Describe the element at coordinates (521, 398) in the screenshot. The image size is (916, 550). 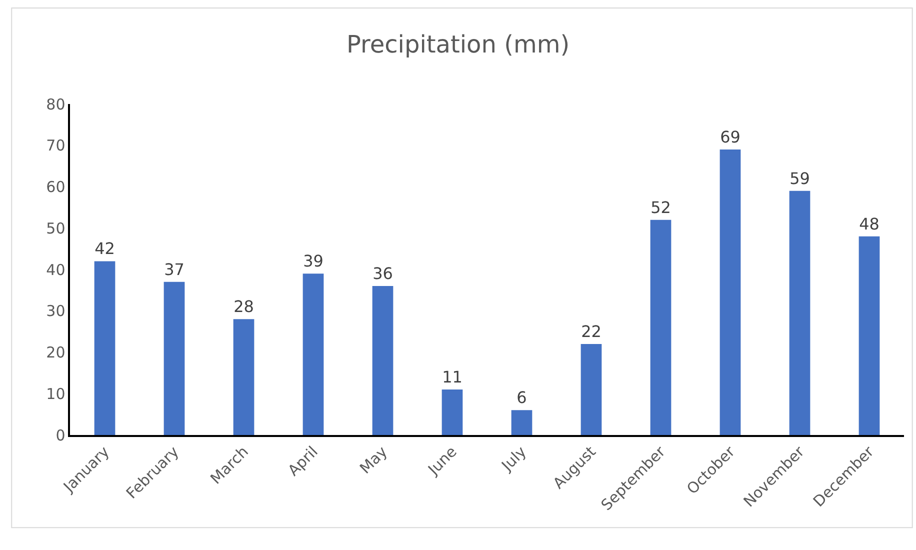
I see `data-label: 6` at that location.